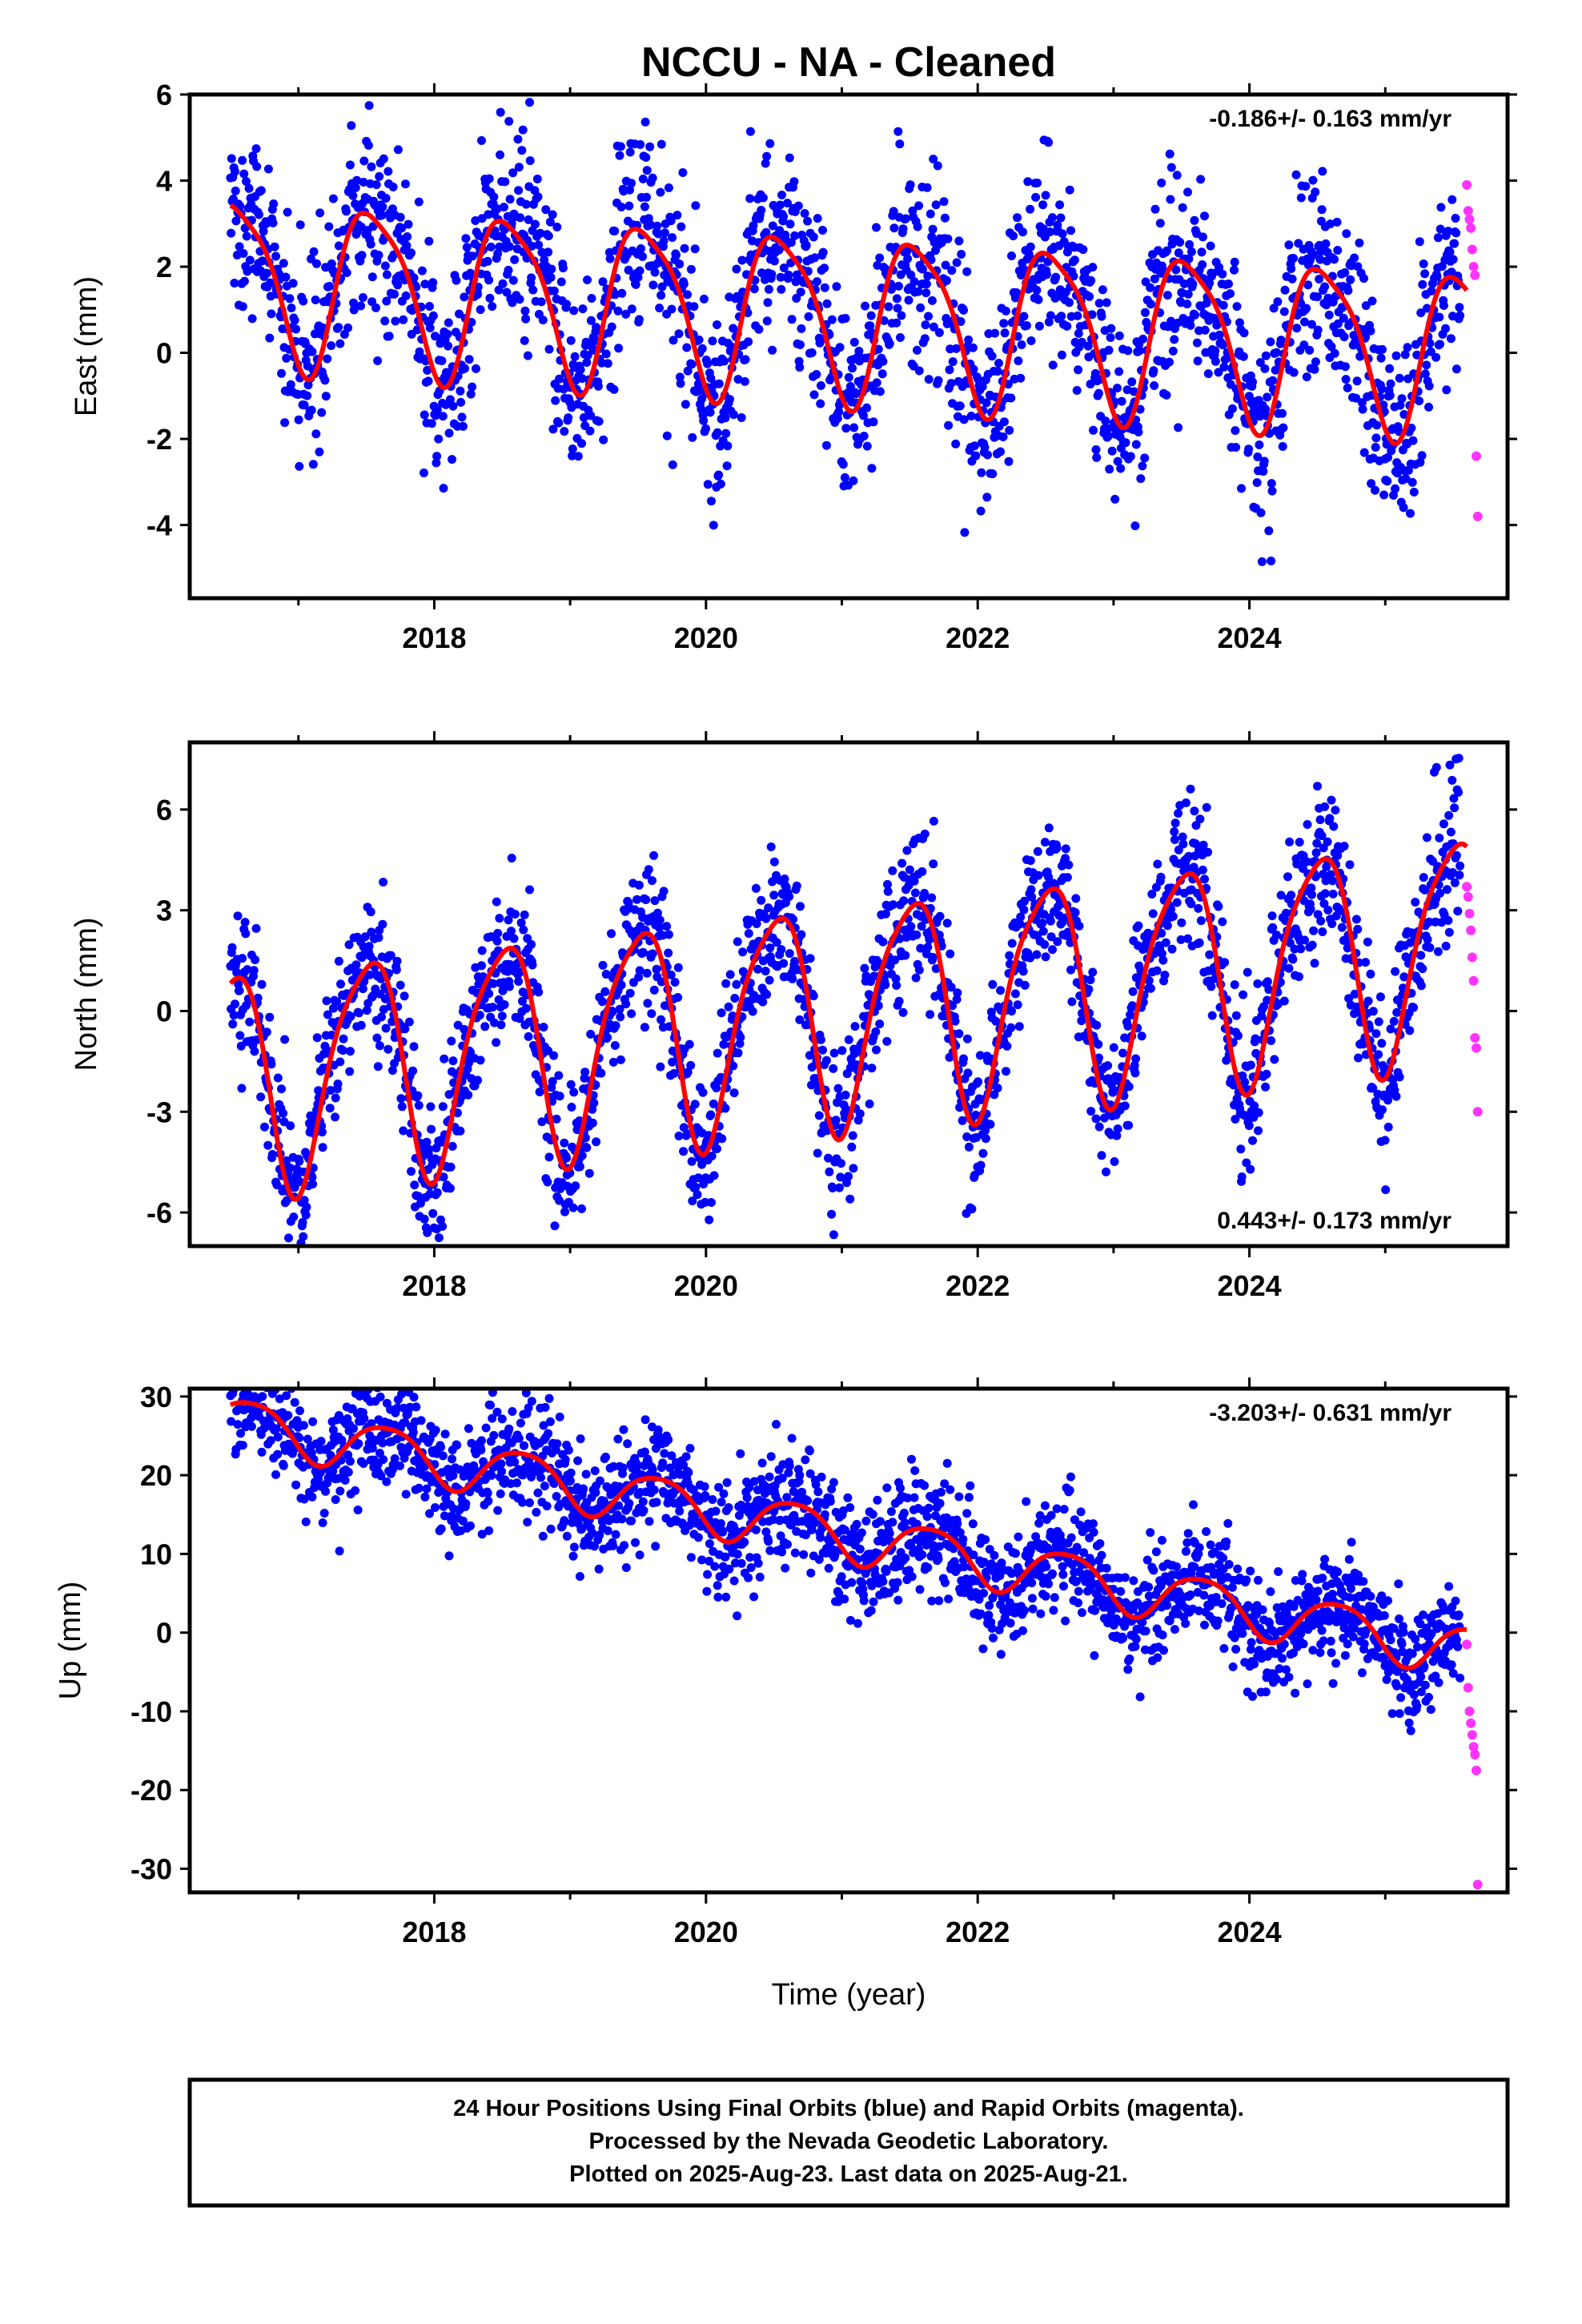  What do you see at coordinates (1334, 1221) in the screenshot?
I see `rate-label-north: 0.443+/- 0.173 mm/yr` at bounding box center [1334, 1221].